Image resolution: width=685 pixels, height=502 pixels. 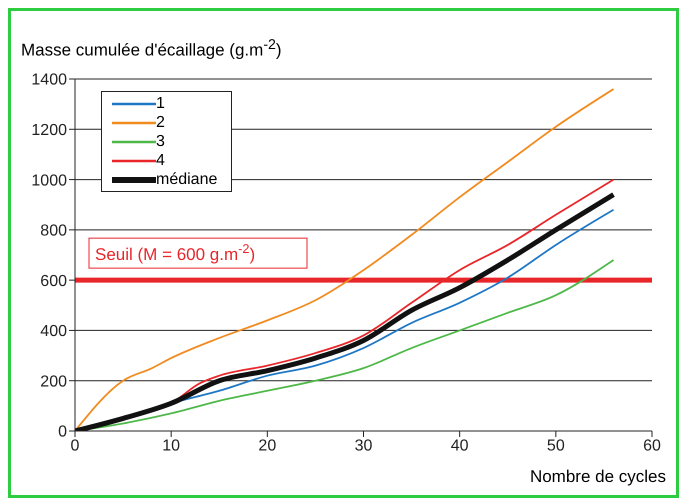 What do you see at coordinates (555, 445) in the screenshot?
I see `x-tick-label: 50` at bounding box center [555, 445].